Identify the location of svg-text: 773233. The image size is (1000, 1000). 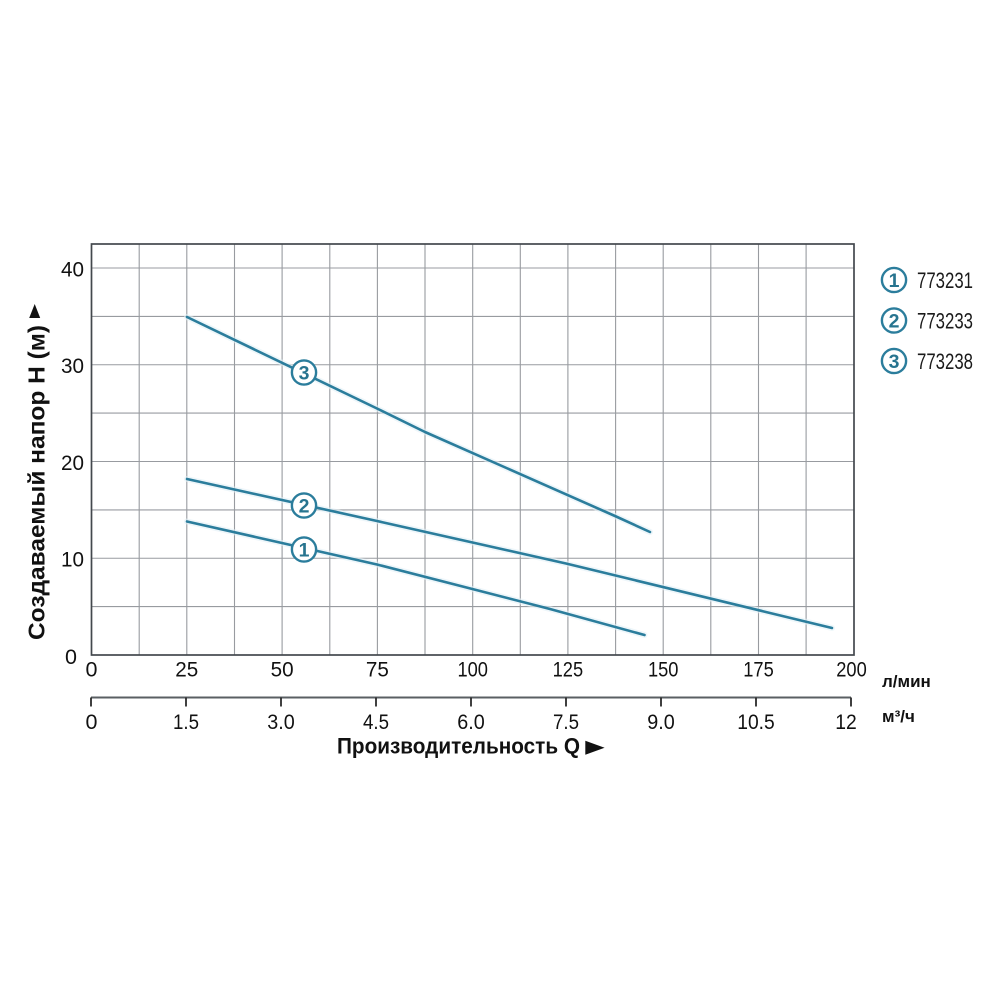
(945, 321).